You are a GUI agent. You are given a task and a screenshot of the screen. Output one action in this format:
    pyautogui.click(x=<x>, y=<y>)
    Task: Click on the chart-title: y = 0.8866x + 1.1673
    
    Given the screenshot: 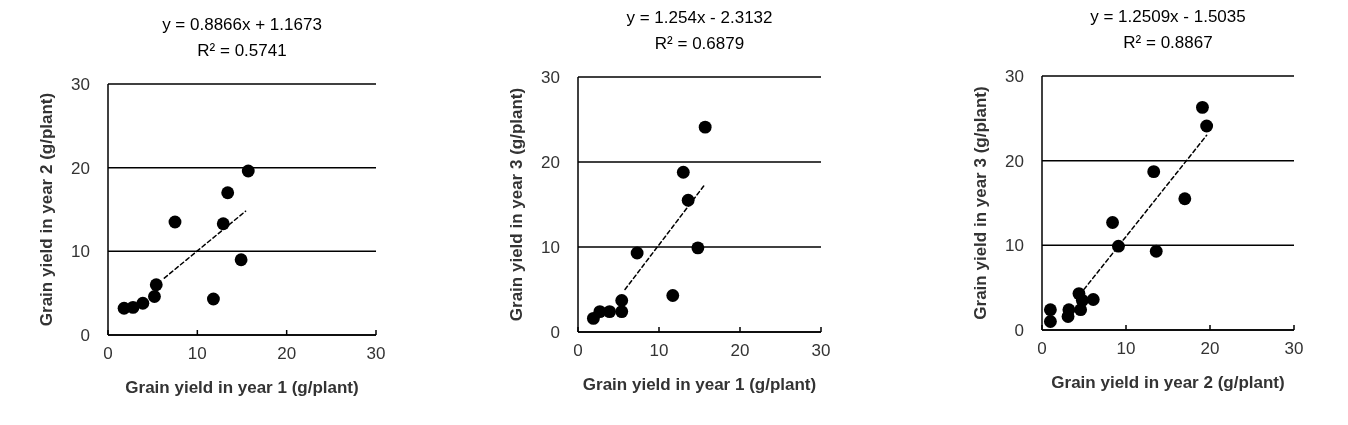 What is the action you would take?
    pyautogui.click(x=242, y=24)
    